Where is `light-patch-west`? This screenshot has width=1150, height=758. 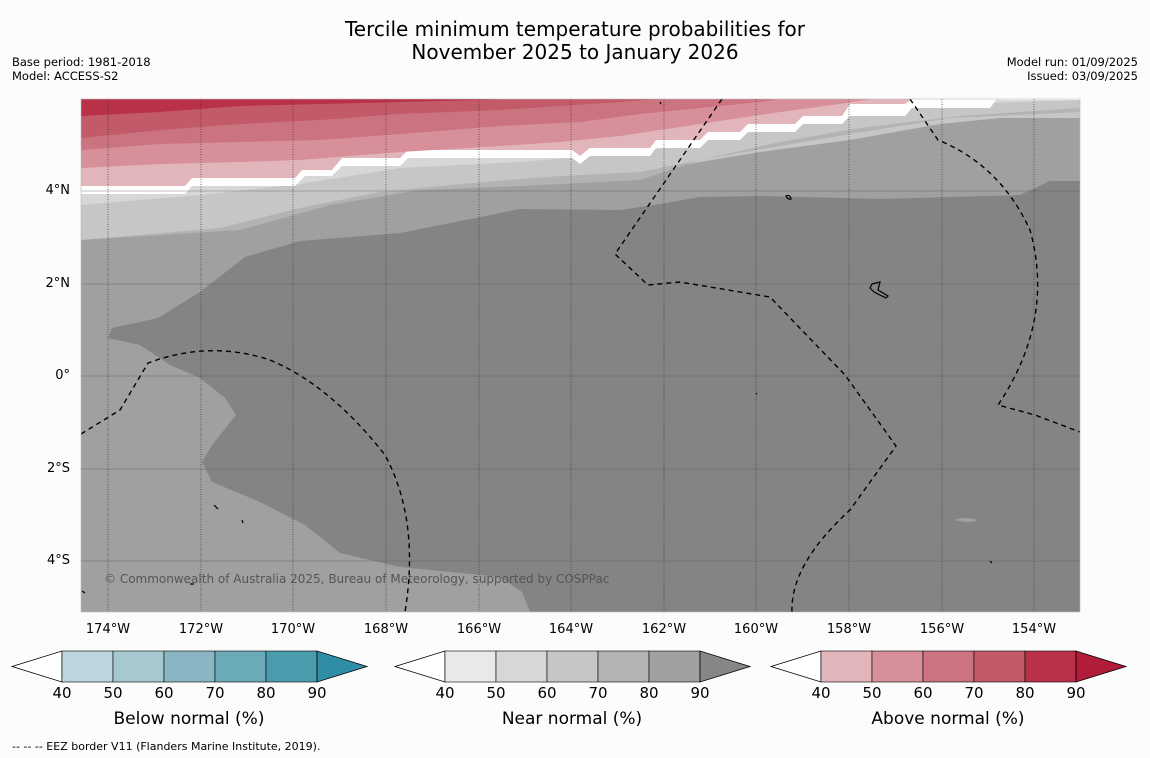 light-patch-west is located at coordinates (170, 468).